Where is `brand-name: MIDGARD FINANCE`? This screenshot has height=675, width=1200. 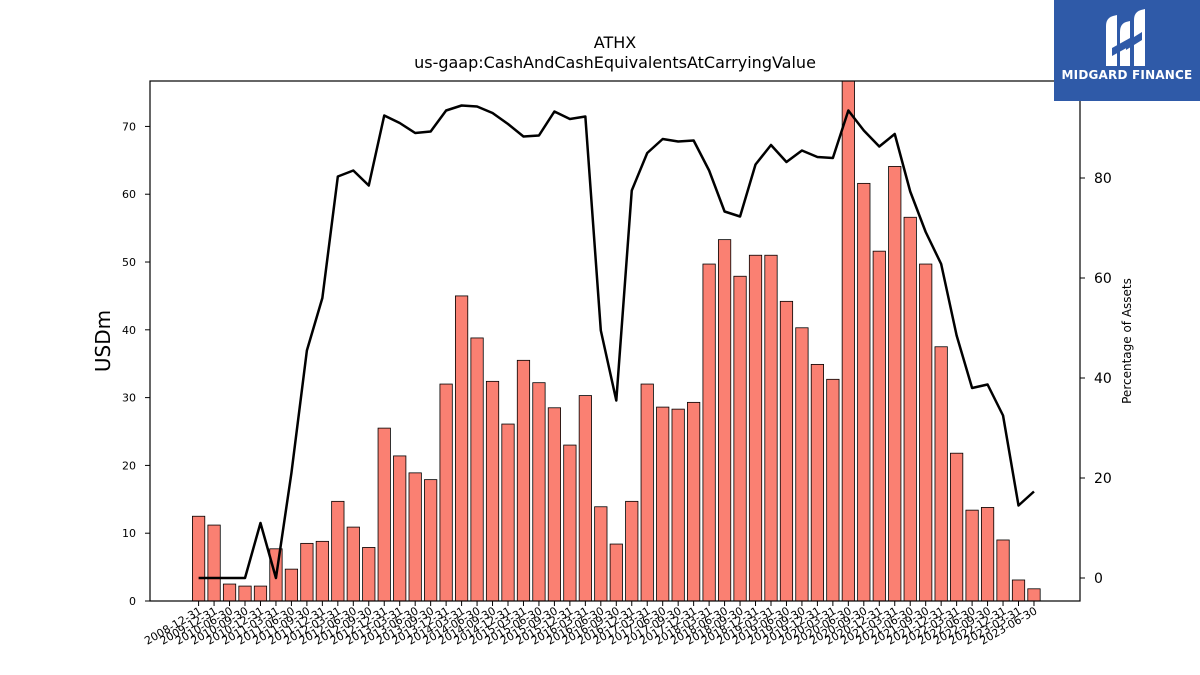
brand-name: MIDGARD FINANCE is located at coordinates (1127, 75).